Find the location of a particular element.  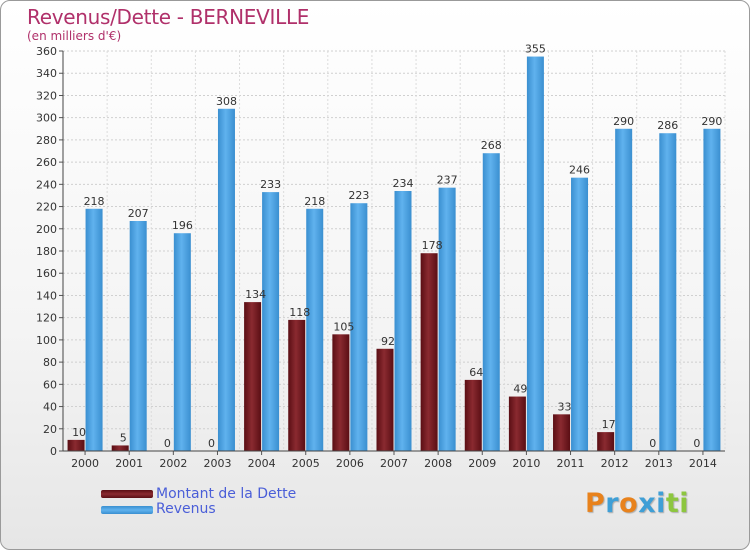

data-label-revenue-2009: 268 is located at coordinates (491, 145).